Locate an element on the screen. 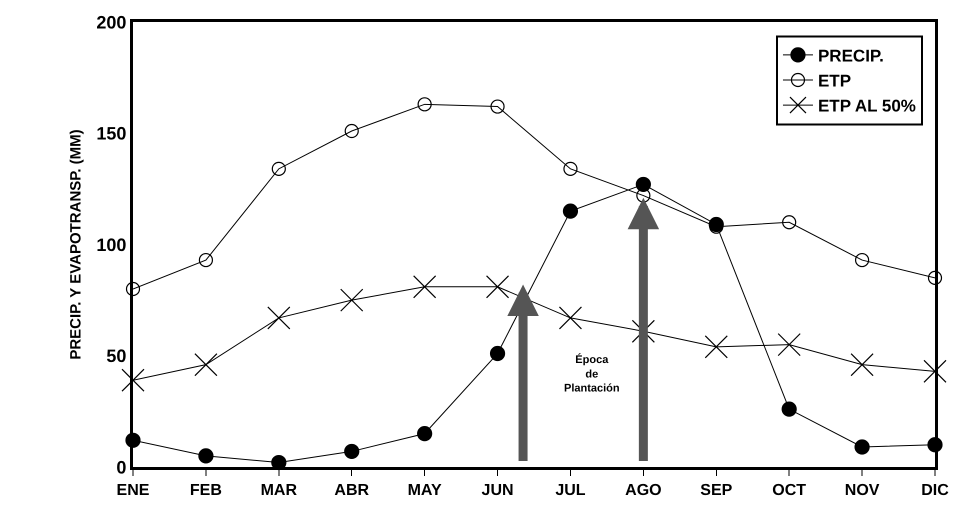 This screenshot has width=961, height=514. y-tick-label: 50 is located at coordinates (116, 356).